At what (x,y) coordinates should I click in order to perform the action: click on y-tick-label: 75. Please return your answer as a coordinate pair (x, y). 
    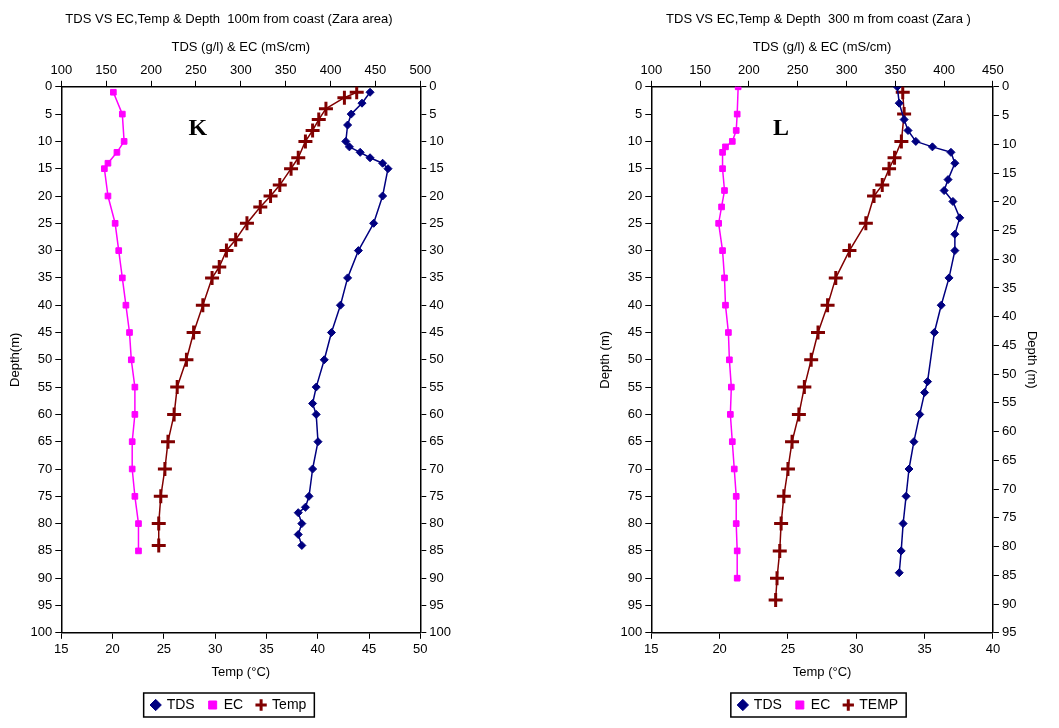
    Looking at the image, I should click on (635, 495).